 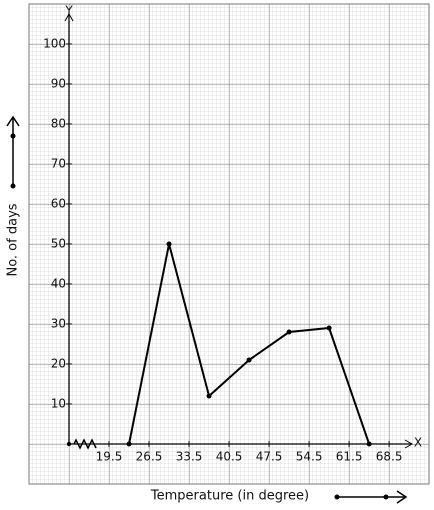 I want to click on y-tick-label: 90, so click(x=58, y=84).